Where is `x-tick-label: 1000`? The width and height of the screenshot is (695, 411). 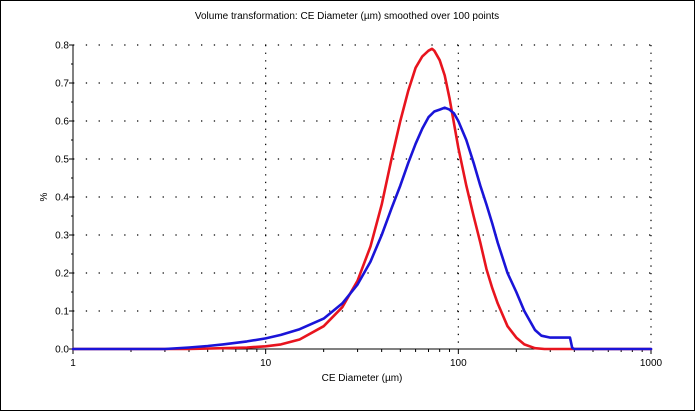 x-tick-label: 1000 is located at coordinates (651, 363).